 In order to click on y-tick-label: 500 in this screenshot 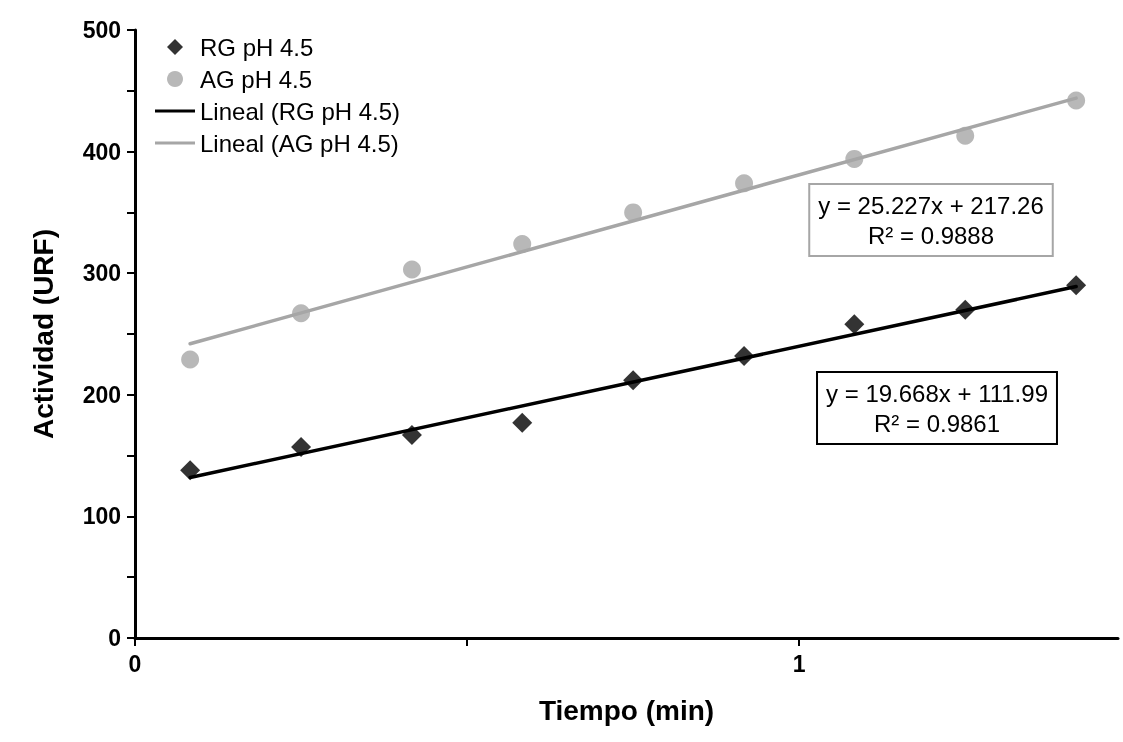, I will do `click(101, 30)`.